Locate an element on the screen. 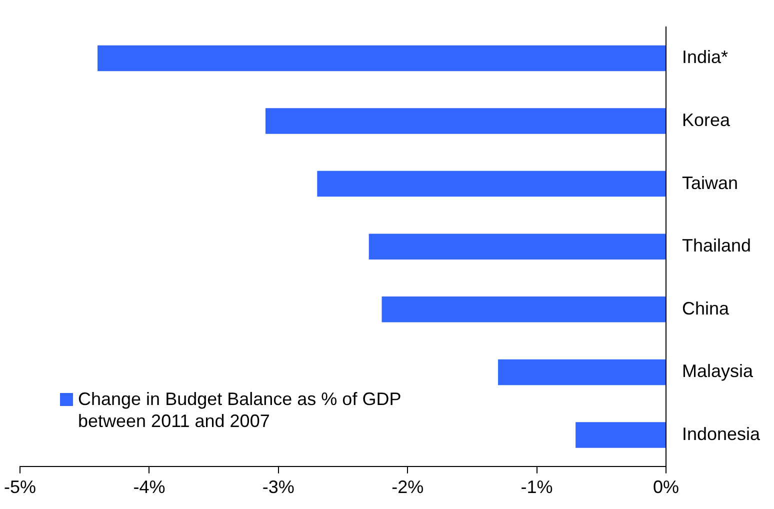  x-tick-label: 0% is located at coordinates (666, 487).